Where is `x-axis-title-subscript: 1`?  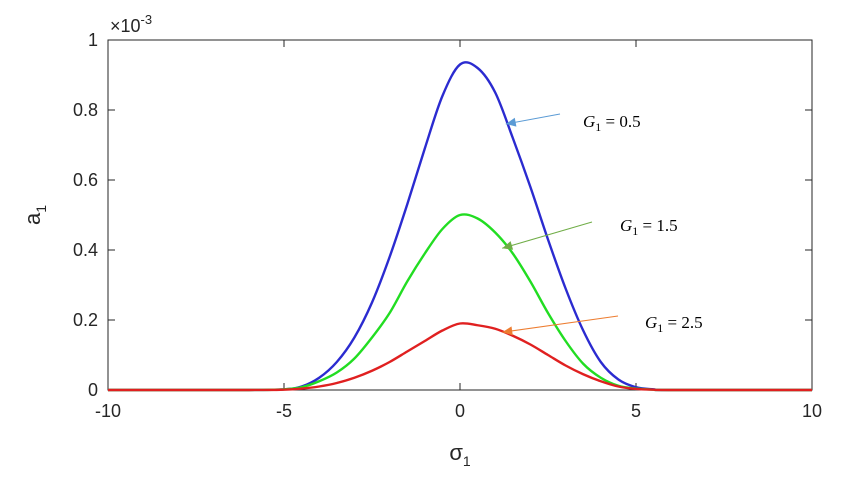 x-axis-title-subscript: 1 is located at coordinates (467, 461).